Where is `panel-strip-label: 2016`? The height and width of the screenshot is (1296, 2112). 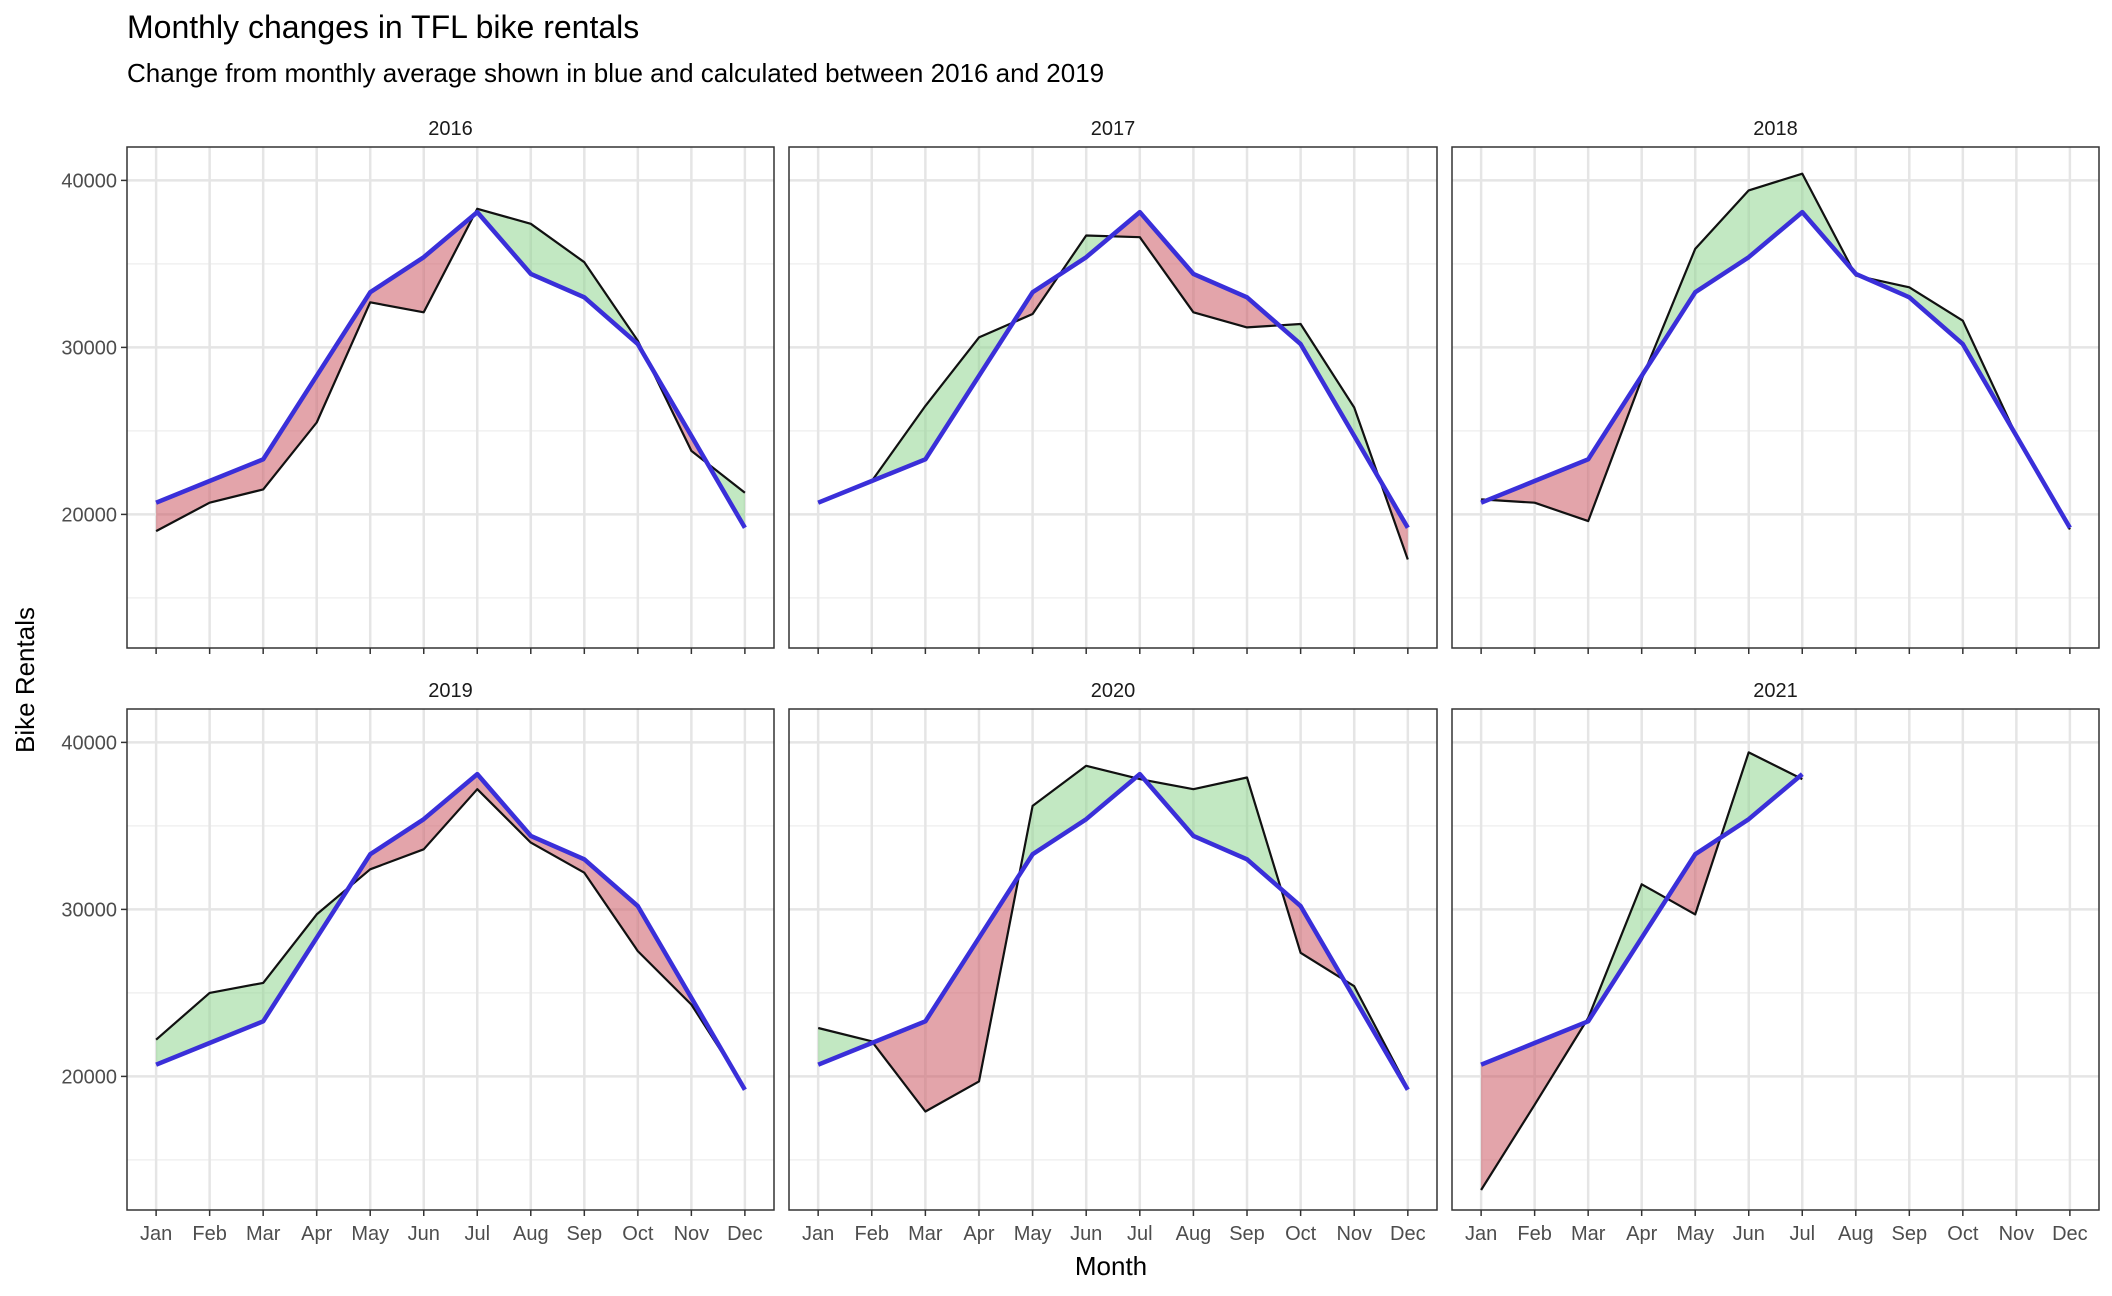 panel-strip-label: 2016 is located at coordinates (450, 129).